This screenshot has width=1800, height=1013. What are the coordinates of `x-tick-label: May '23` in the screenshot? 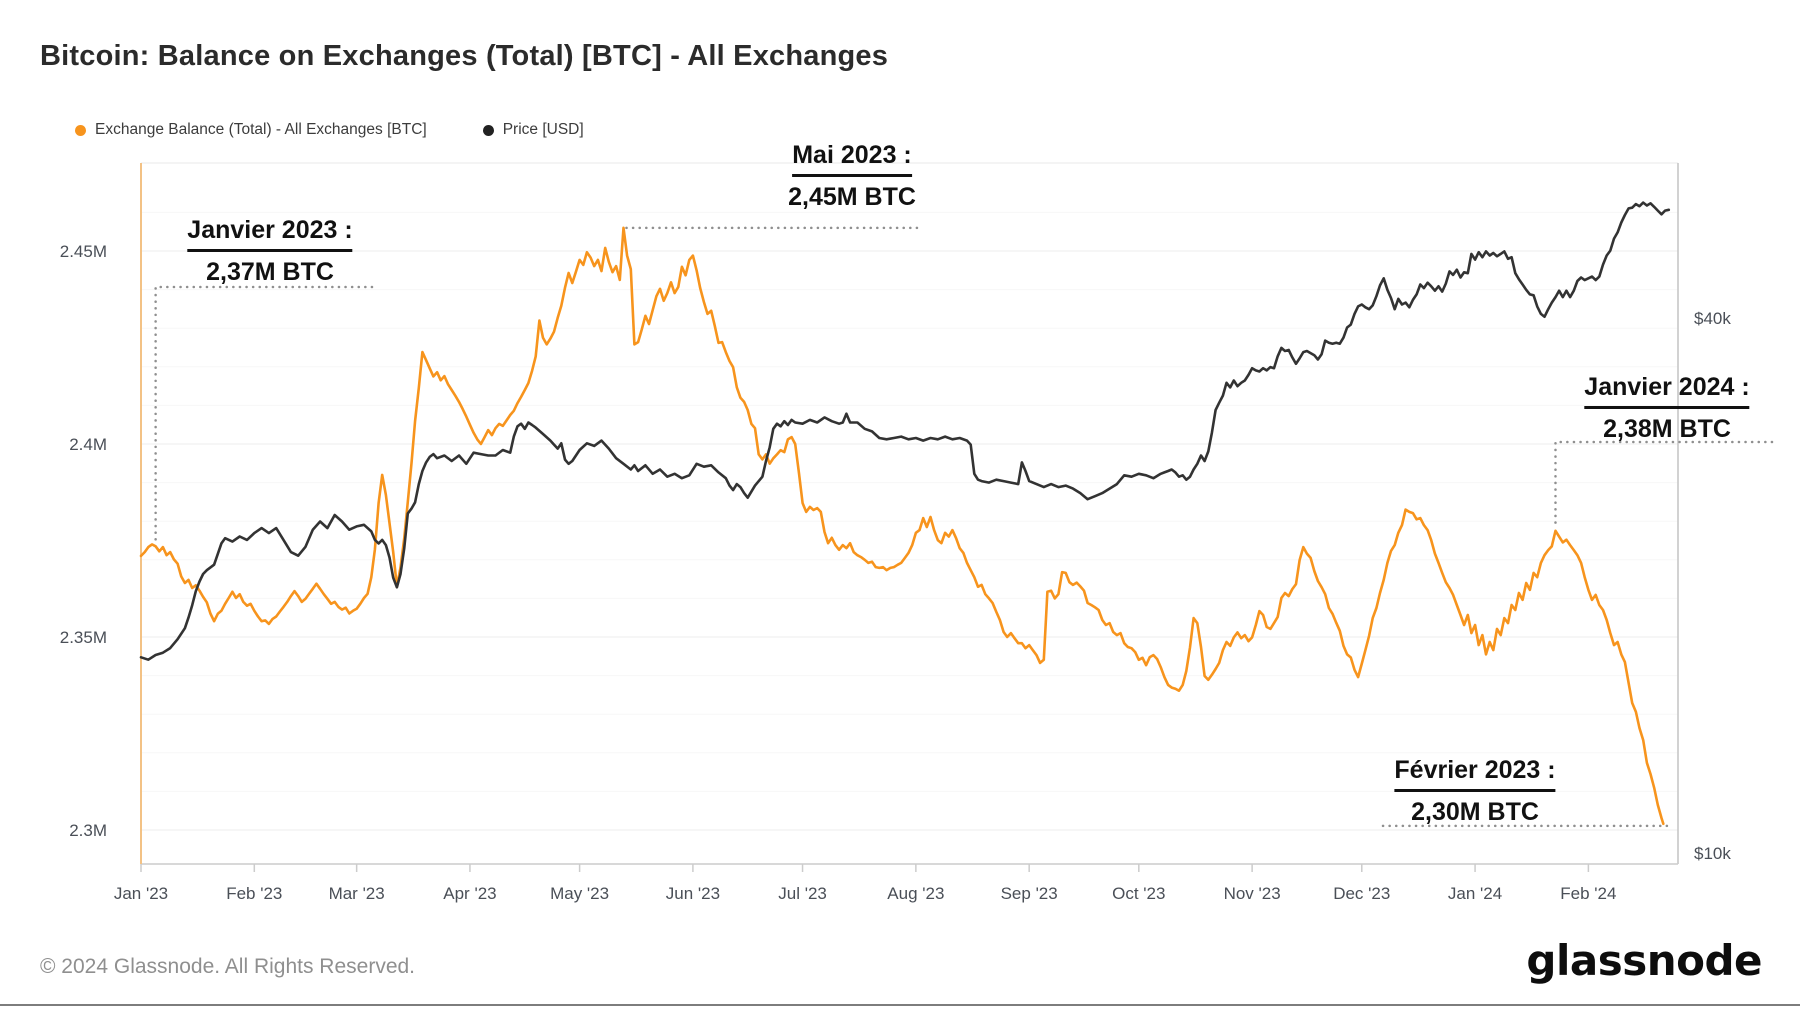 It's located at (579, 893).